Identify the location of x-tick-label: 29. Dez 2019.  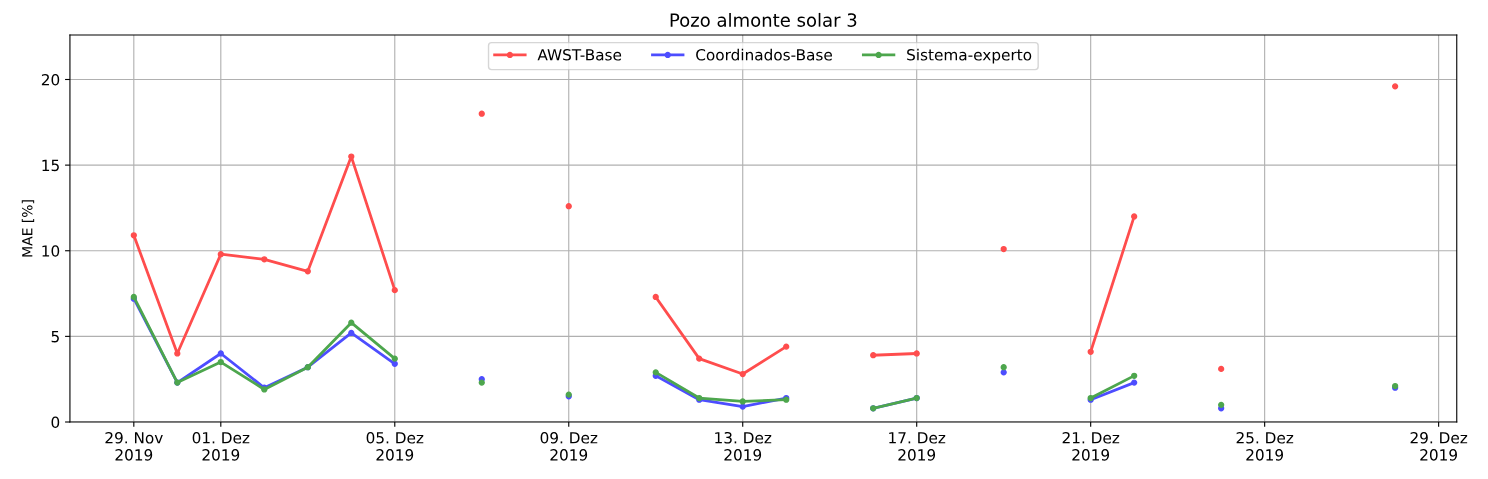
(1439, 446).